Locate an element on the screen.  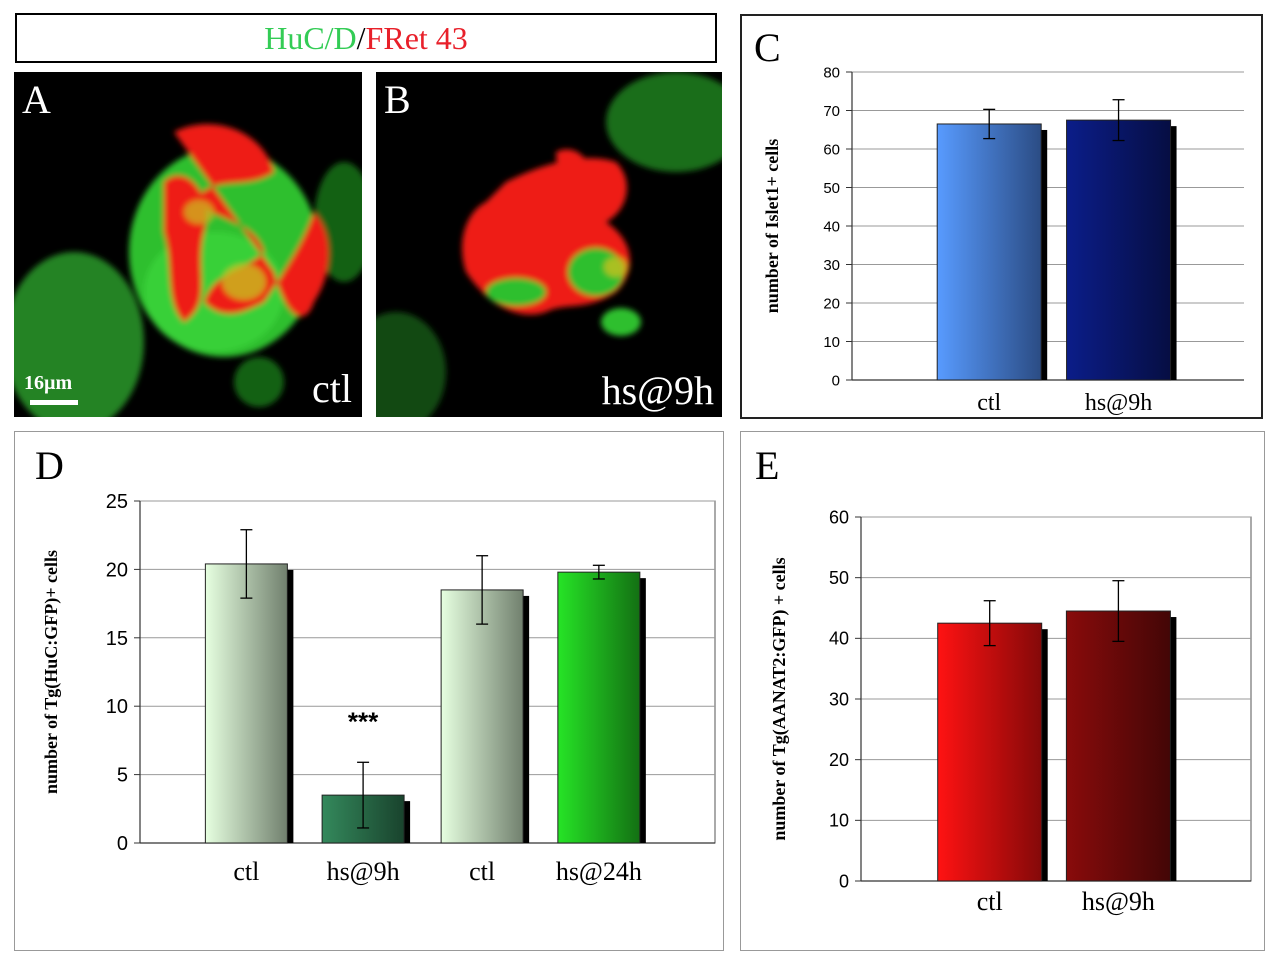
panel-letter-b: B is located at coordinates (397, 99).